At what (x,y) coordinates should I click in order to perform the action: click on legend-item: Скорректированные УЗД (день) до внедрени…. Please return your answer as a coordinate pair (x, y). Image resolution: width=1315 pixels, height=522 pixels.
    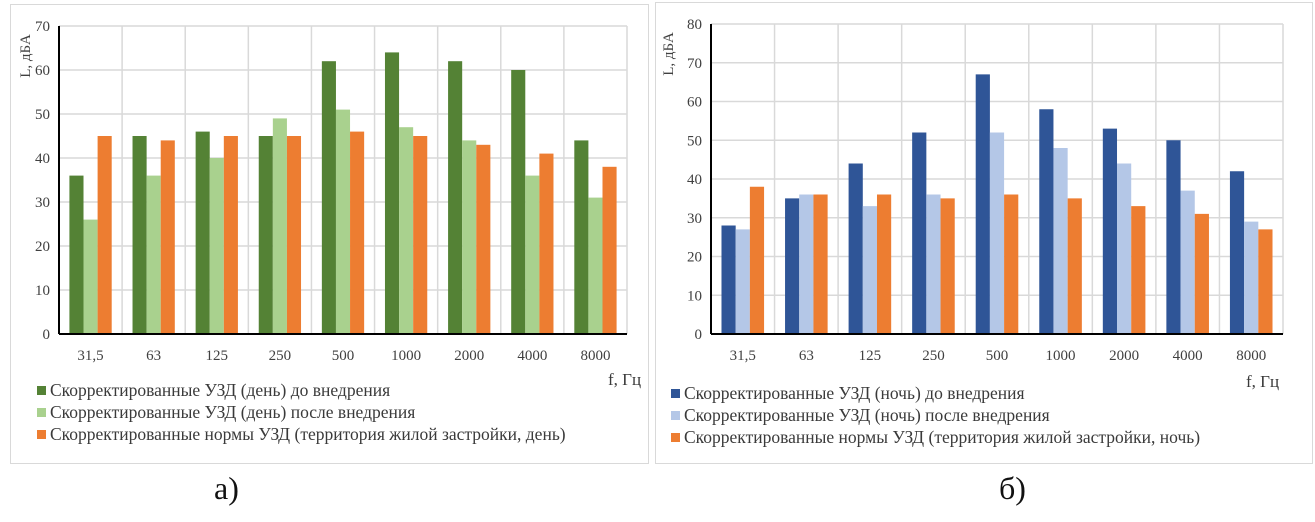
    Looking at the image, I should click on (301, 390).